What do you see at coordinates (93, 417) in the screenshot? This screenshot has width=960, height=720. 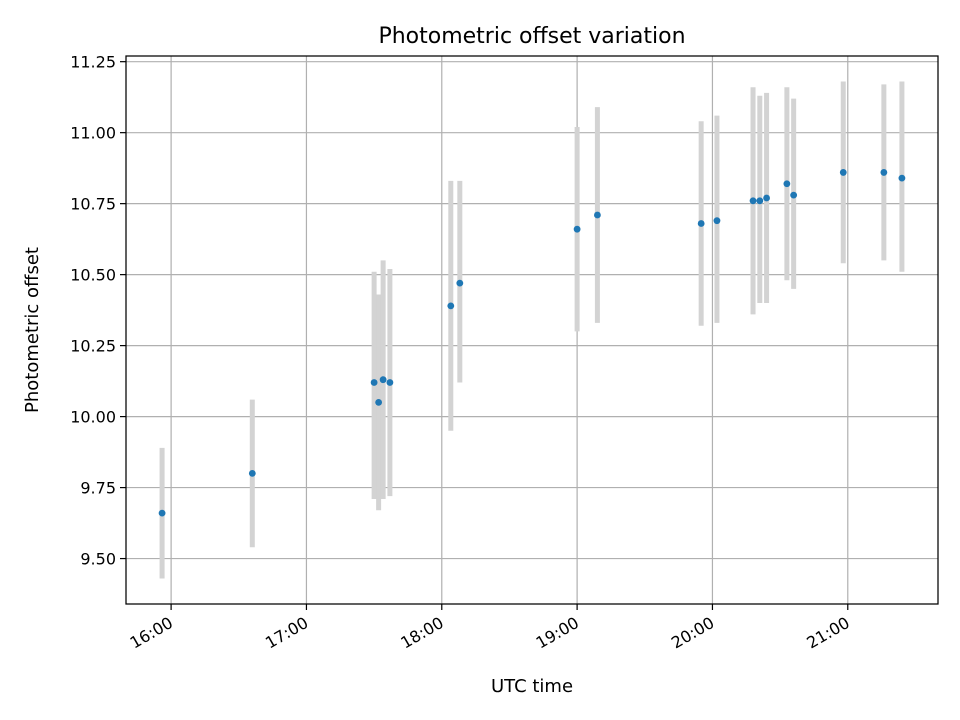 I see `y-tick-label: 10.00` at bounding box center [93, 417].